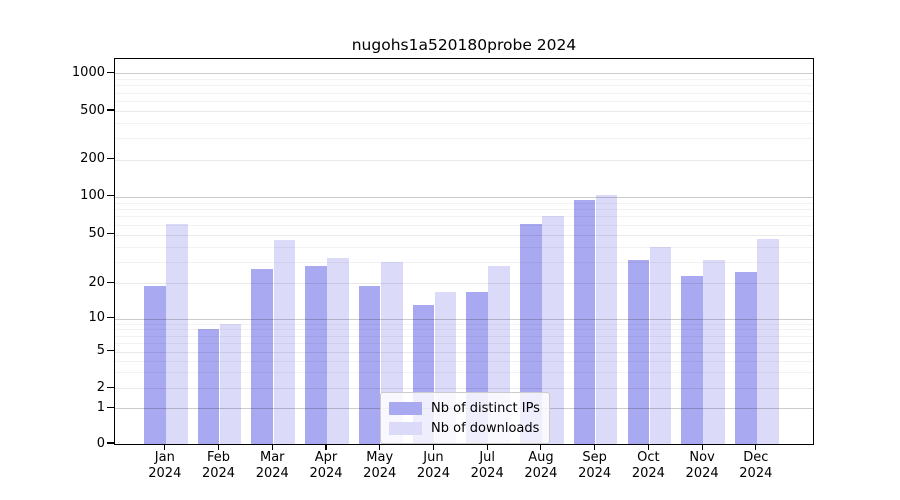 This screenshot has height=500, width=900. What do you see at coordinates (155, 364) in the screenshot?
I see `bar-distinct-ips-jan` at bounding box center [155, 364].